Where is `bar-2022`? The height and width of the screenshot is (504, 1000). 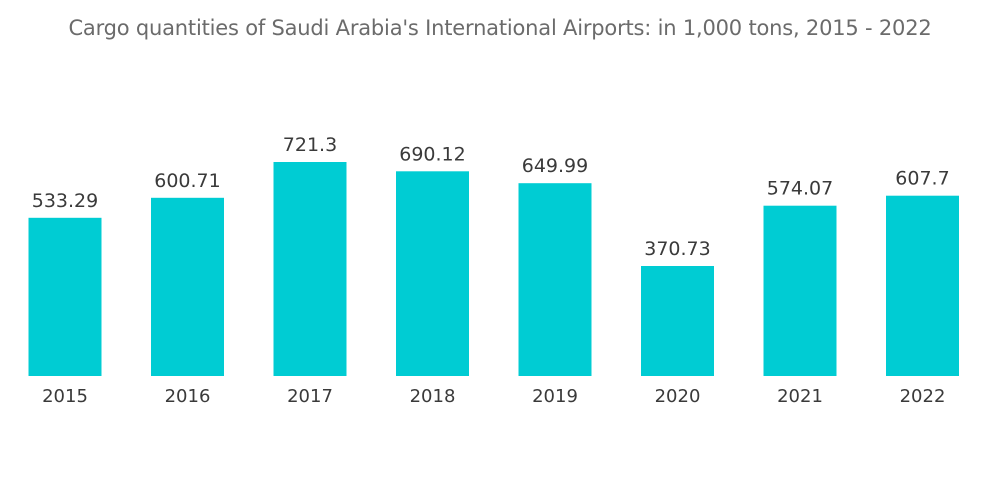 bar-2022 is located at coordinates (922, 285).